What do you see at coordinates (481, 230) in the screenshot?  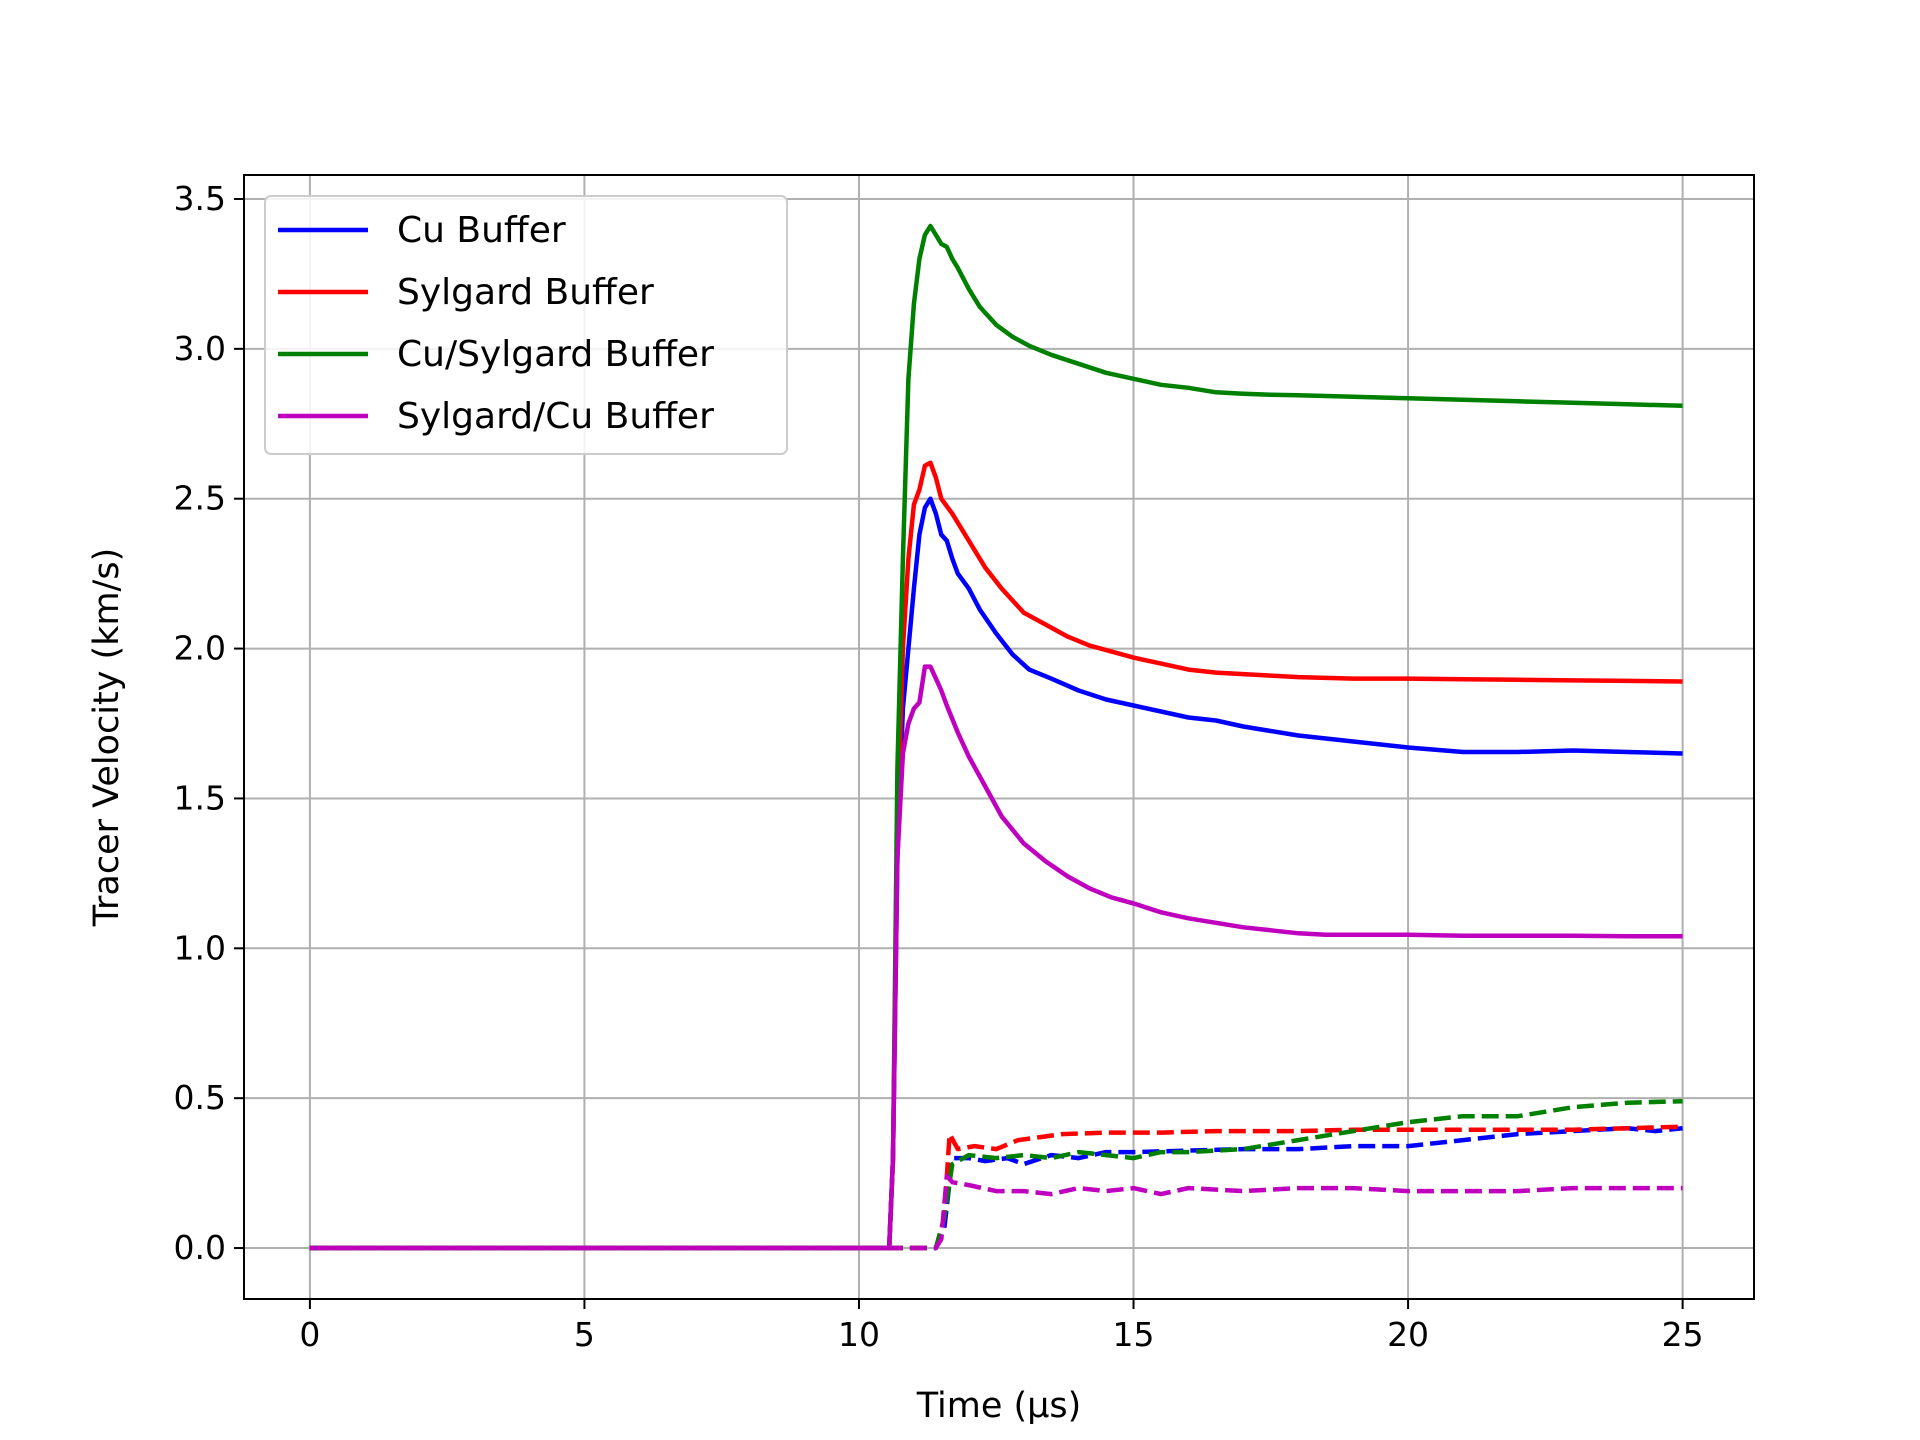 I see `legend-label: Cu Buffer` at bounding box center [481, 230].